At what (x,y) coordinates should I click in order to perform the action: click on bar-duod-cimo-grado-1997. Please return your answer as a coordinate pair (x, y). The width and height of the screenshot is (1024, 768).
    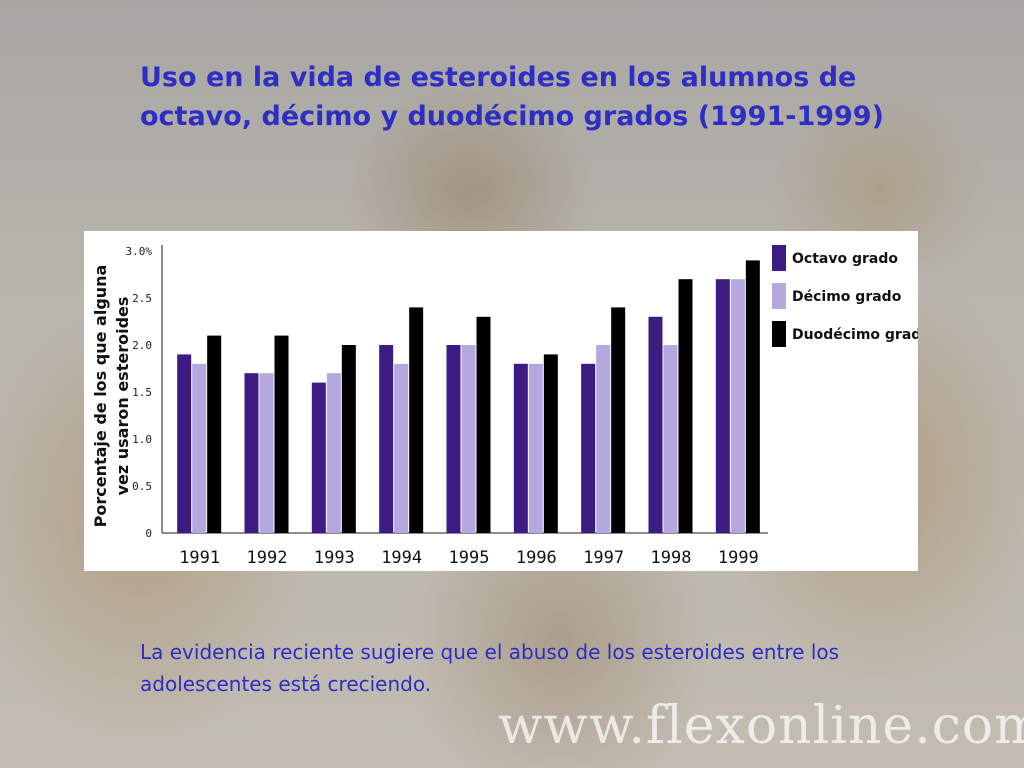
    Looking at the image, I should click on (618, 420).